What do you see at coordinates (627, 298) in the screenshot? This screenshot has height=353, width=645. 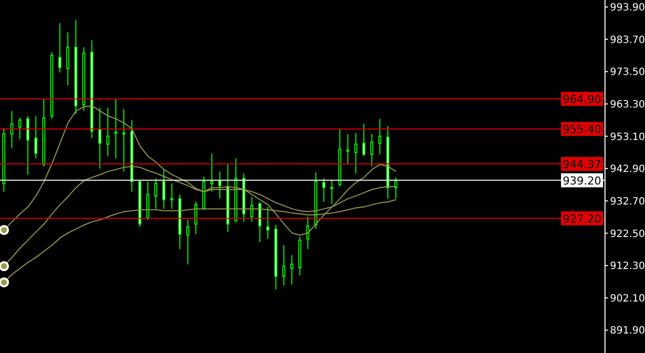 I see `y-tick-label: 902.10` at bounding box center [627, 298].